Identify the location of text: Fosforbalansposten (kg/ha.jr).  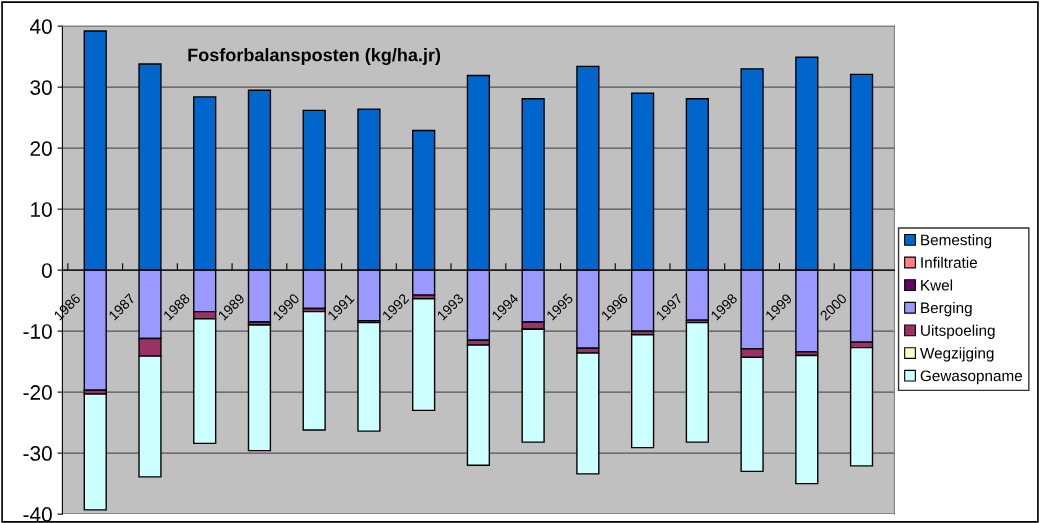
(314, 57).